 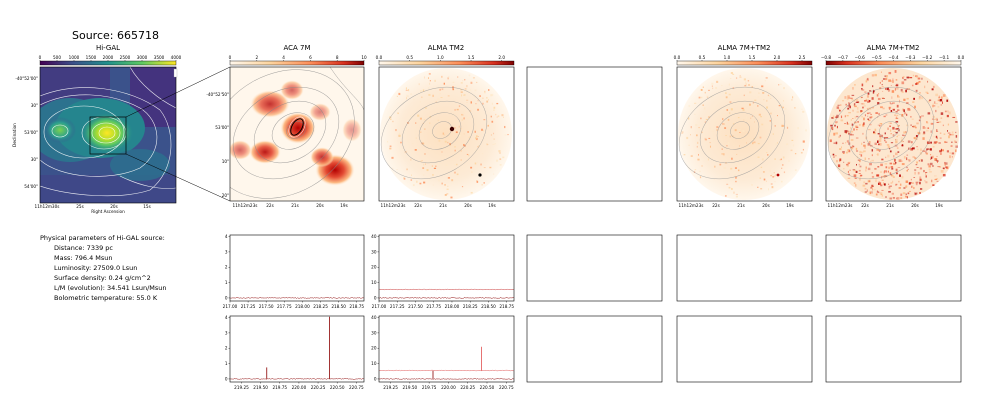 What do you see at coordinates (438, 205) in the screenshot?
I see `tm2-axis-labels: 11h12m23s 22s 21s 20s 19s` at bounding box center [438, 205].